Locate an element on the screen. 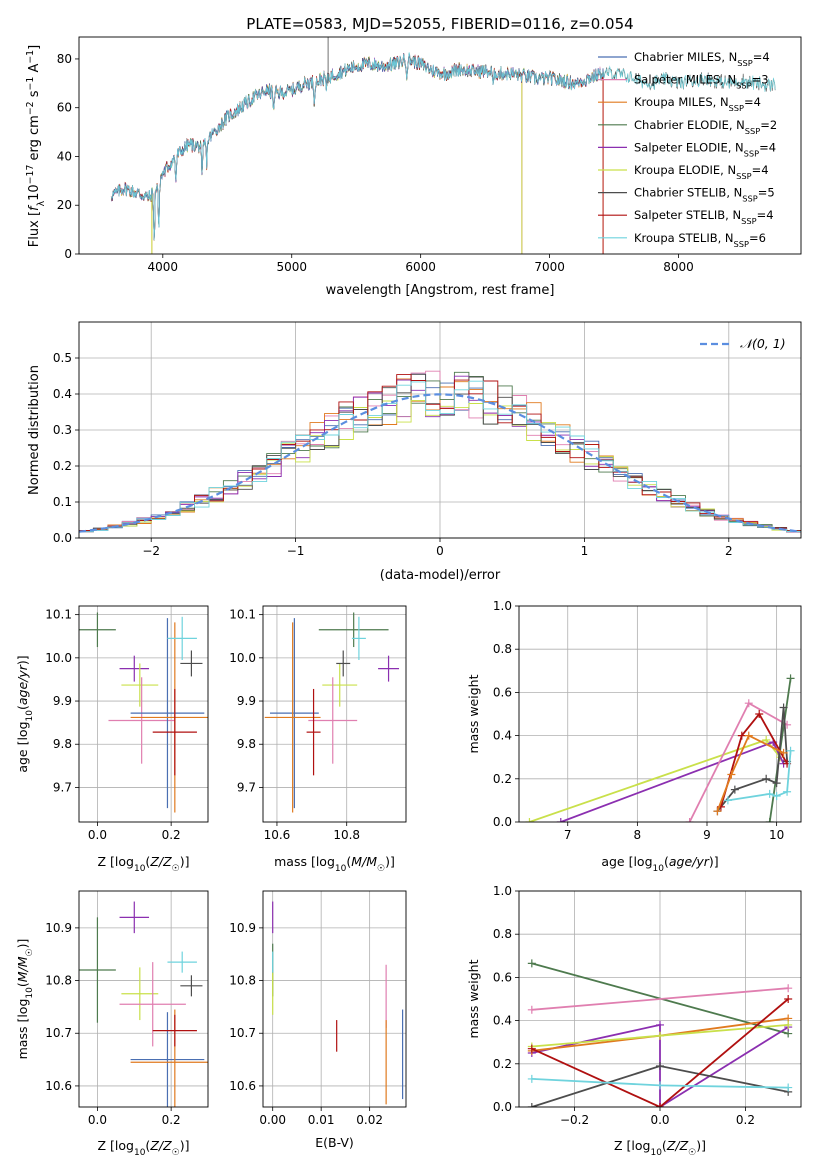  x-tick-label: 7 is located at coordinates (568, 835).